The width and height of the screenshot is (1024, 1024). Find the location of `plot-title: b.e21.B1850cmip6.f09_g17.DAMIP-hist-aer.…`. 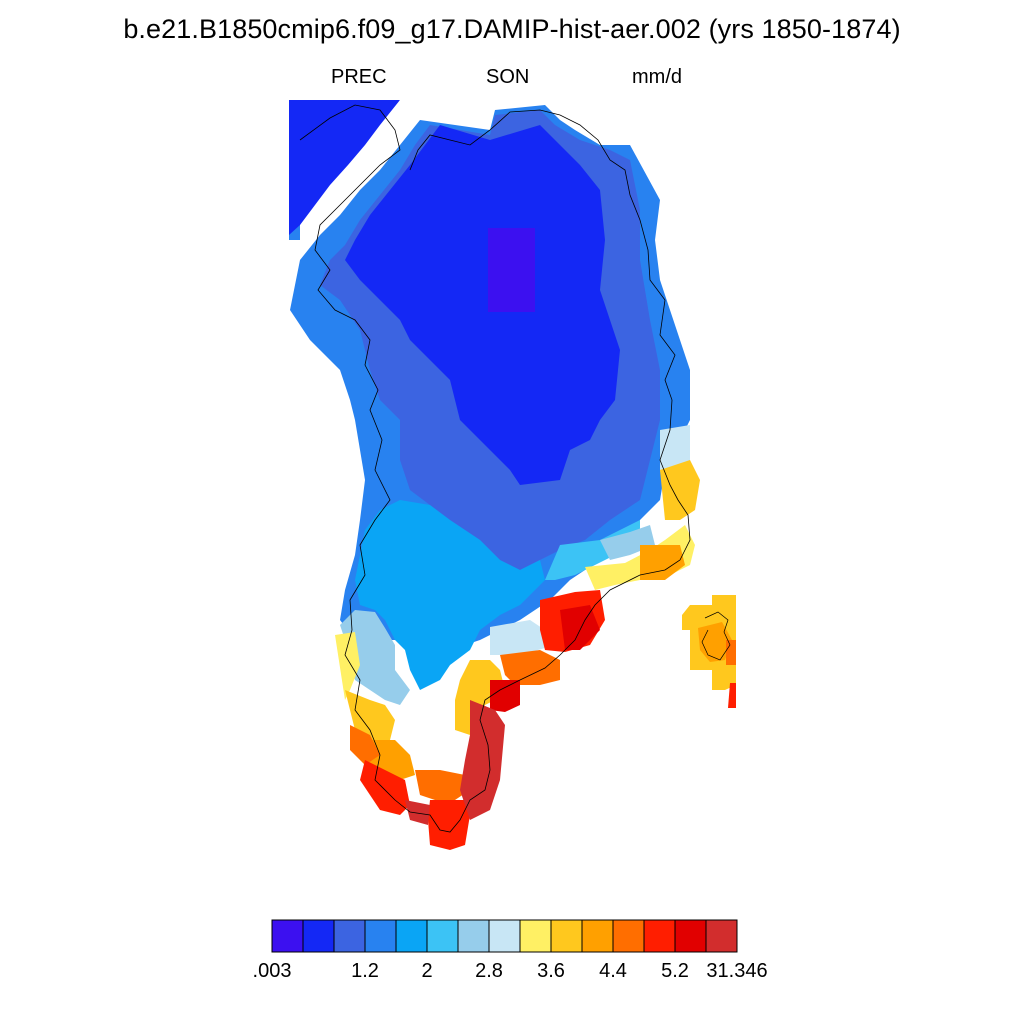

plot-title: b.e21.B1850cmip6.f09_g17.DAMIP-hist-aer.… is located at coordinates (512, 29).